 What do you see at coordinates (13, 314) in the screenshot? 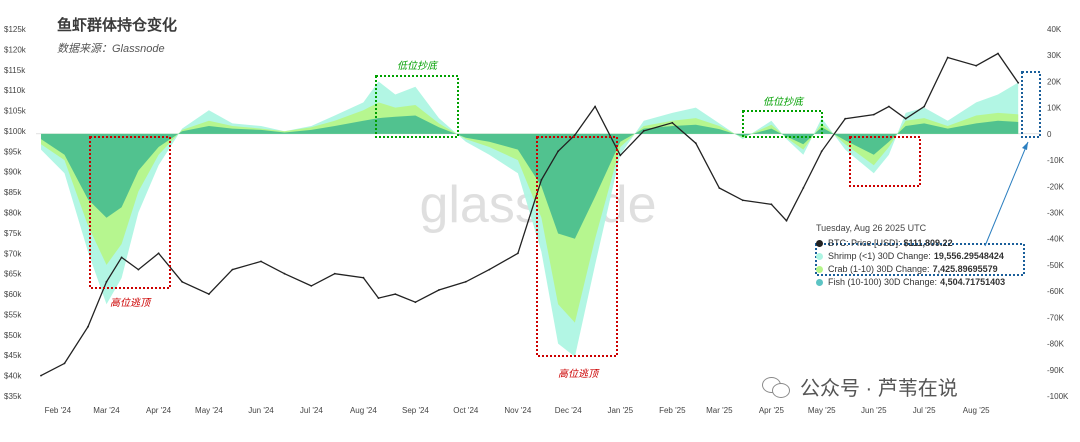
I see `y-left-tick-label: $55k` at bounding box center [13, 314].